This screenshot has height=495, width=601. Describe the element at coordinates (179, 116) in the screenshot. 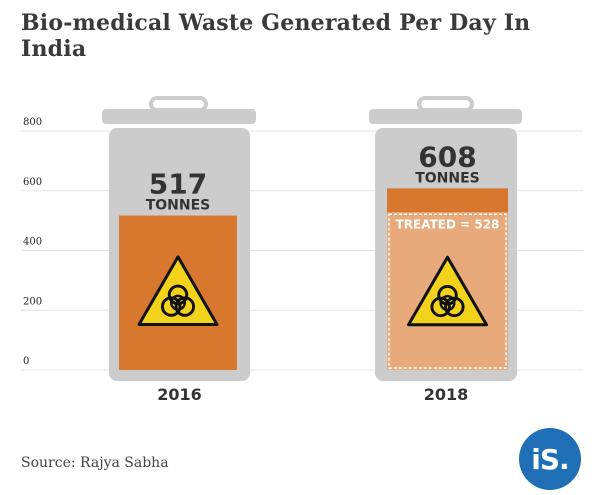

I see `trash-bin-icon-lid-2016` at that location.